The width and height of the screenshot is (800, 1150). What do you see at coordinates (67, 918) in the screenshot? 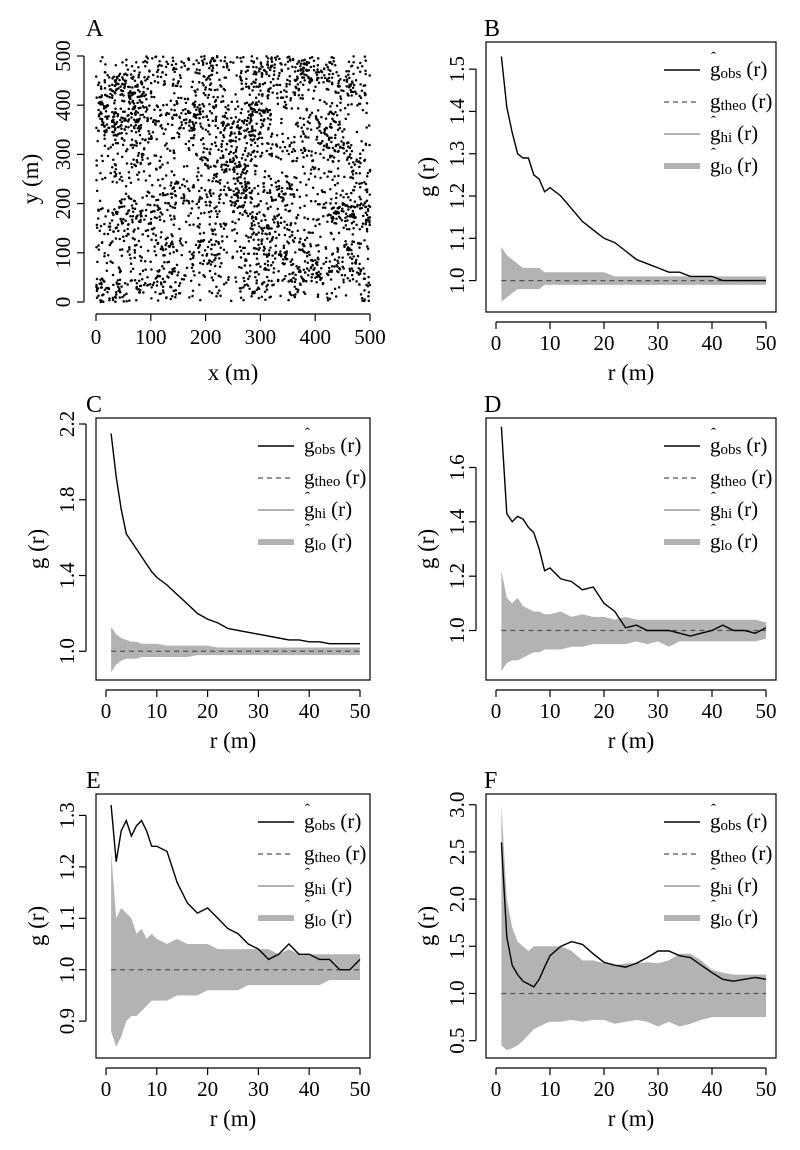
I see `y-tick-label: 1.1` at bounding box center [67, 918].